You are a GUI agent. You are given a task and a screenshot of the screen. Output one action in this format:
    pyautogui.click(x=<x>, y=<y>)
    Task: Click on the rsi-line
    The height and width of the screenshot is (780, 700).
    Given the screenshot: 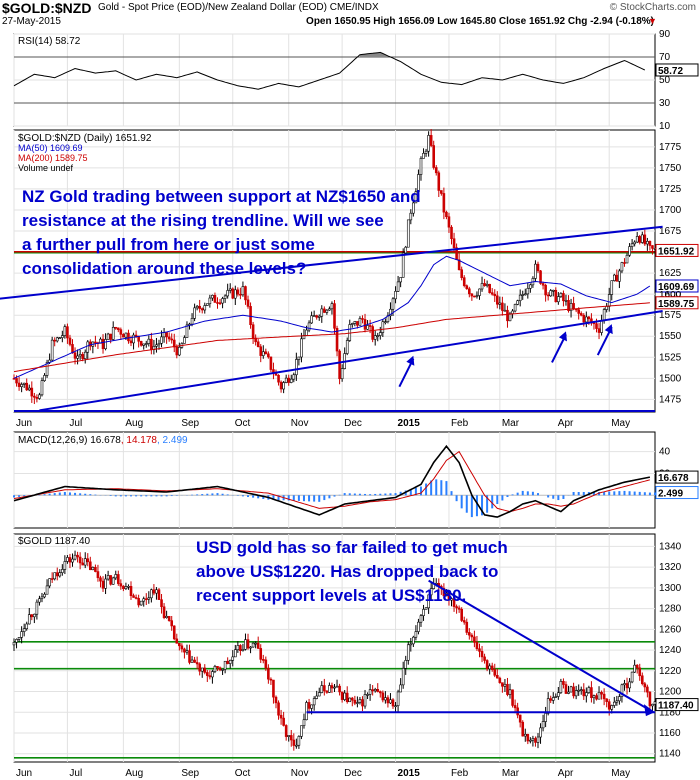 What is the action you would take?
    pyautogui.click(x=329, y=70)
    